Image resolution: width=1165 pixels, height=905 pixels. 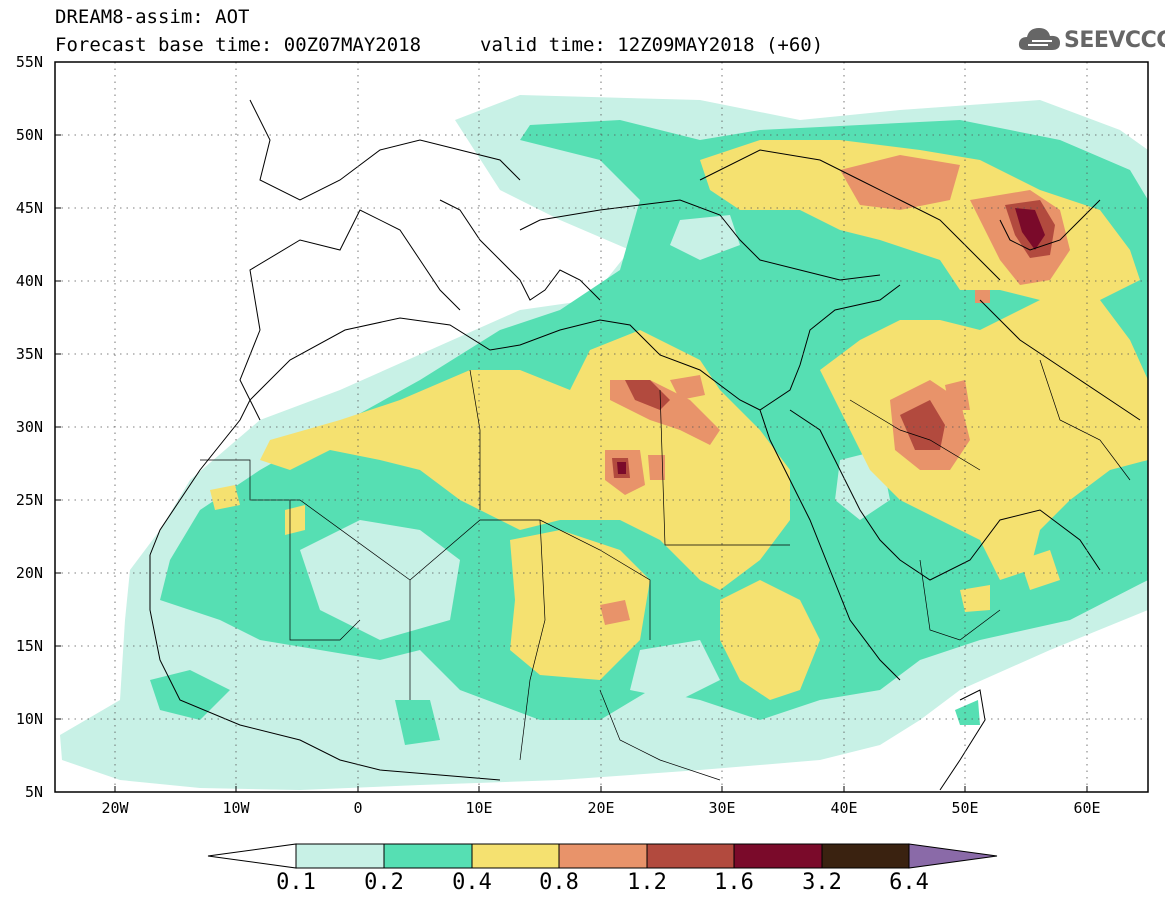 What do you see at coordinates (559, 882) in the screenshot?
I see `colorbar-label: 0.8` at bounding box center [559, 882].